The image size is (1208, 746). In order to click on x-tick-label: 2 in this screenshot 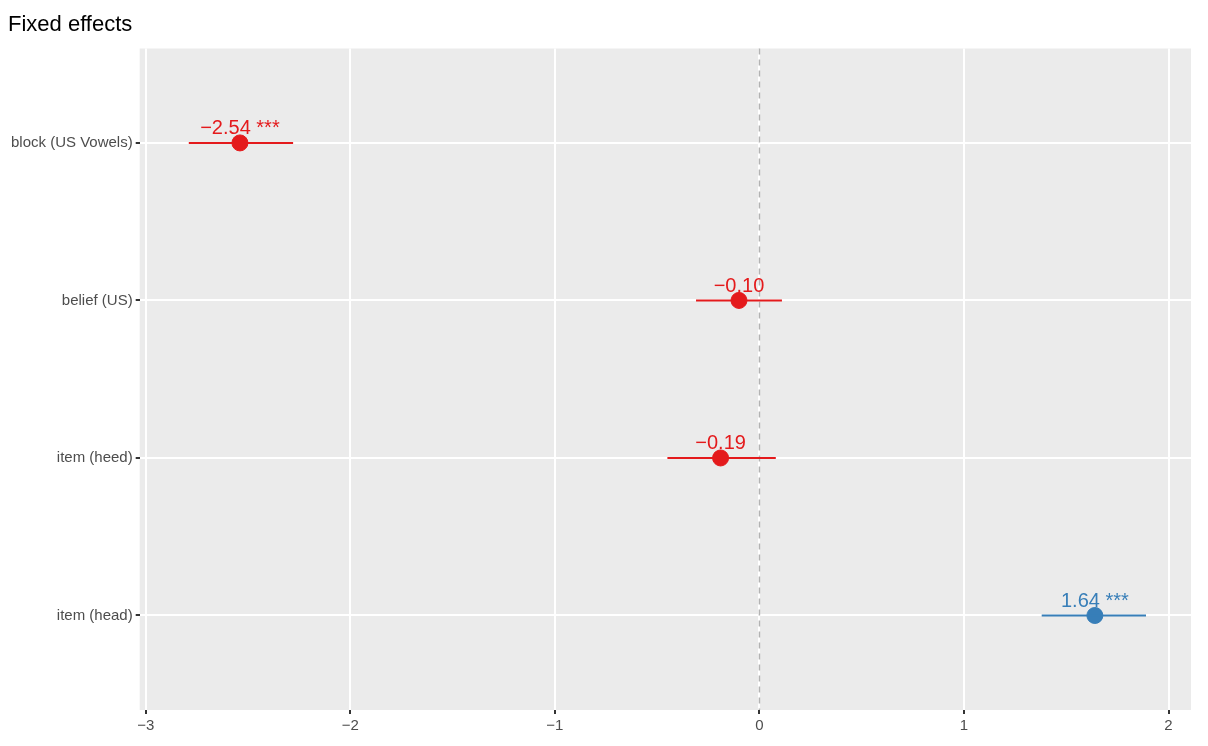, I will do `click(1168, 725)`.